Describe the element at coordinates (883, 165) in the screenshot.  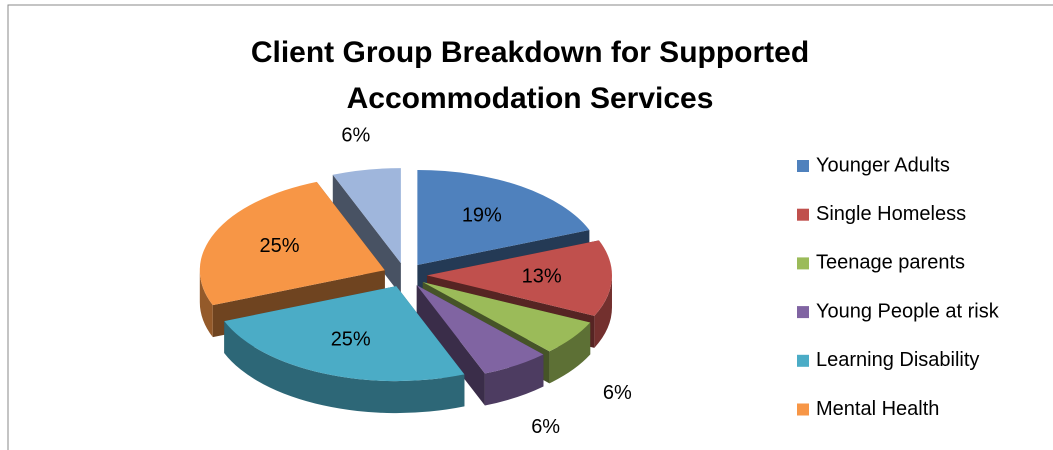
I see `legend-label: Younger Adults` at that location.